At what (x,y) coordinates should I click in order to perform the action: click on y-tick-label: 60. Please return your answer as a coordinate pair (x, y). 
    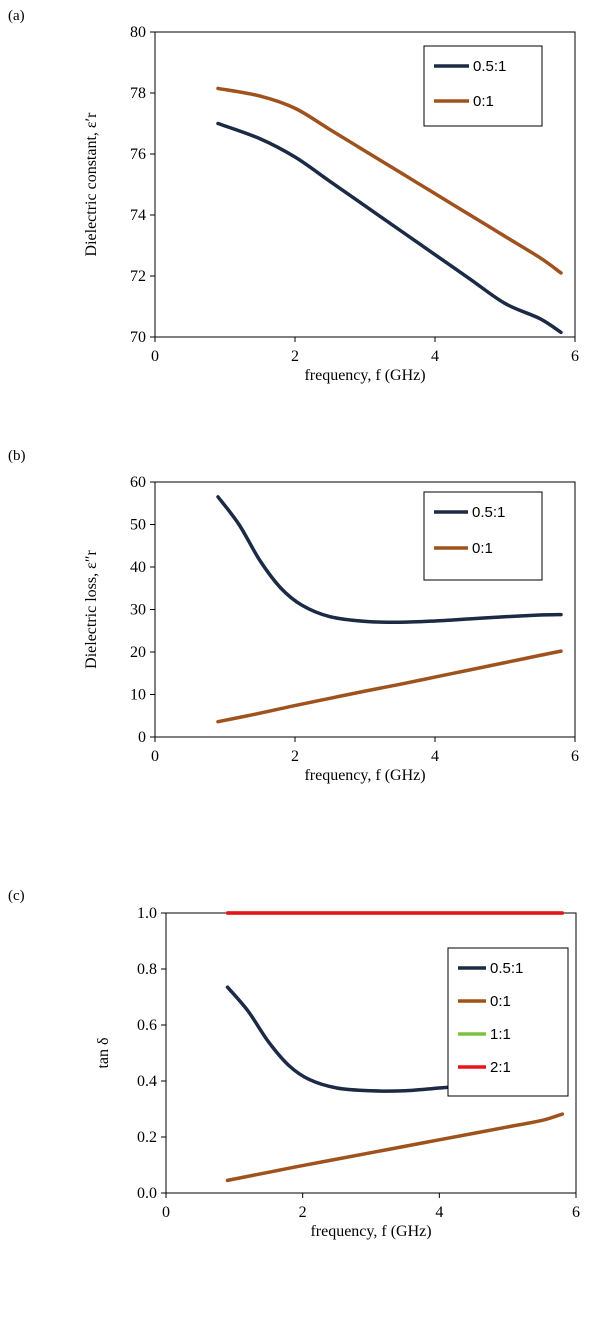
    Looking at the image, I should click on (138, 482).